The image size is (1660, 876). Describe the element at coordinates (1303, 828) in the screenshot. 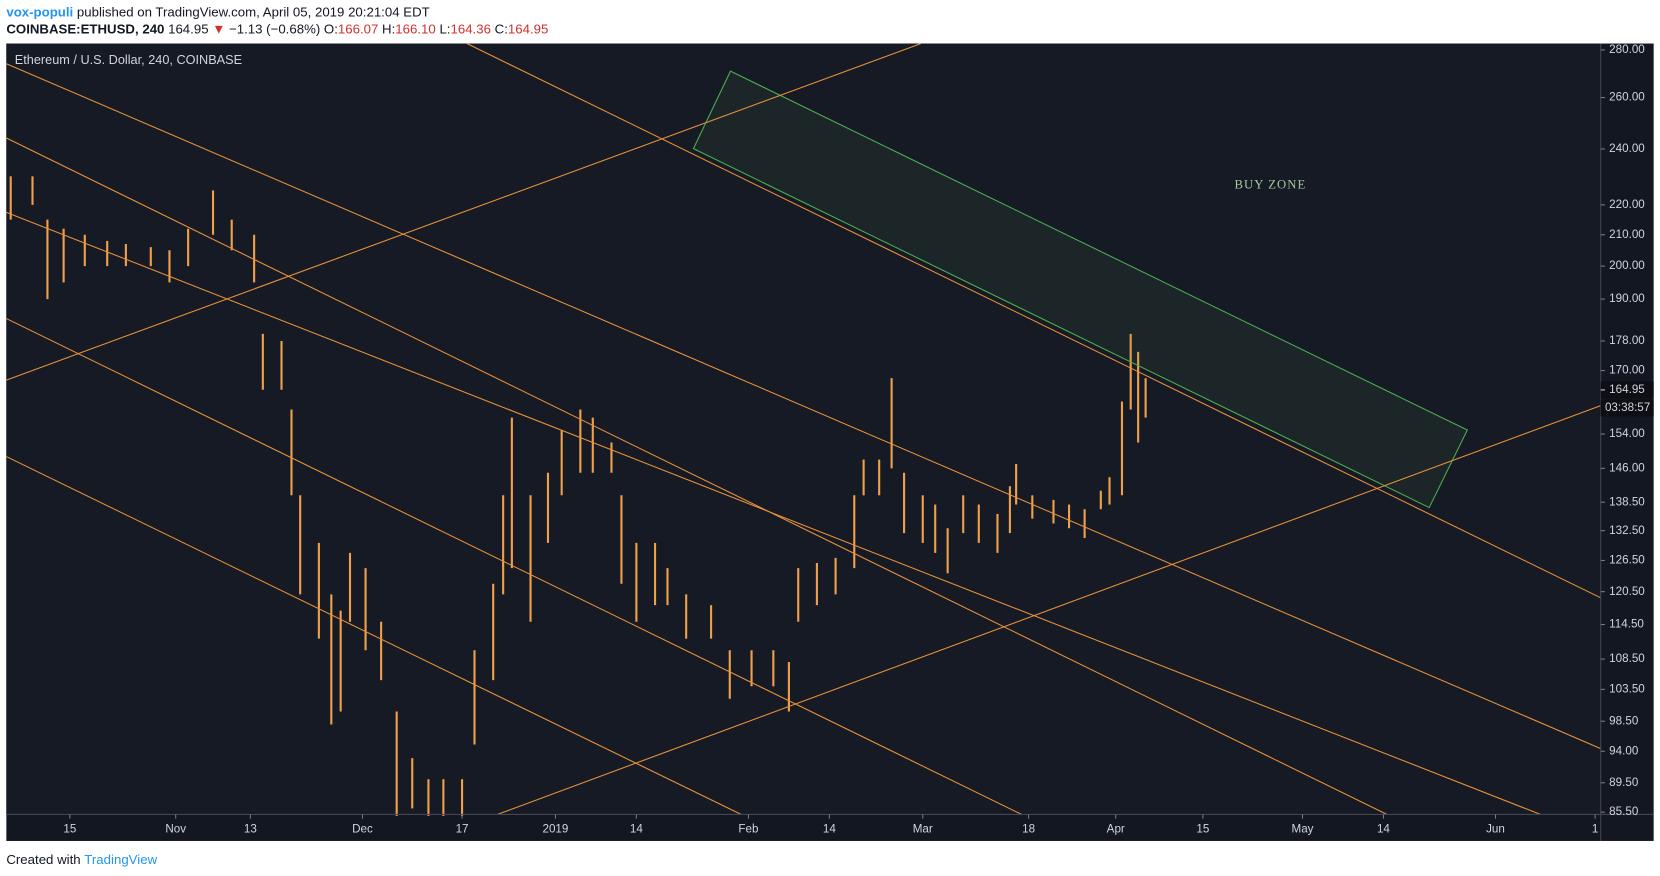

I see `x-tick-label: May` at that location.